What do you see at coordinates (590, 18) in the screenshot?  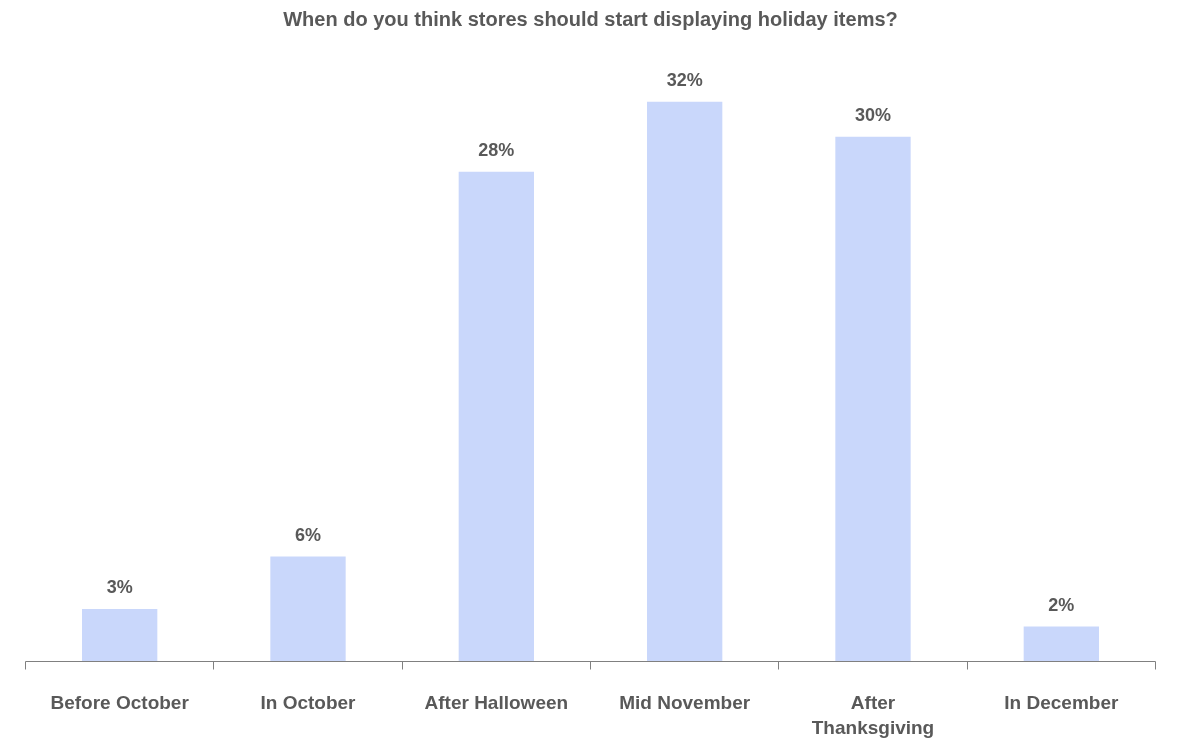 I see `chart-title: When do you think stores should start displaying holiday items?` at bounding box center [590, 18].